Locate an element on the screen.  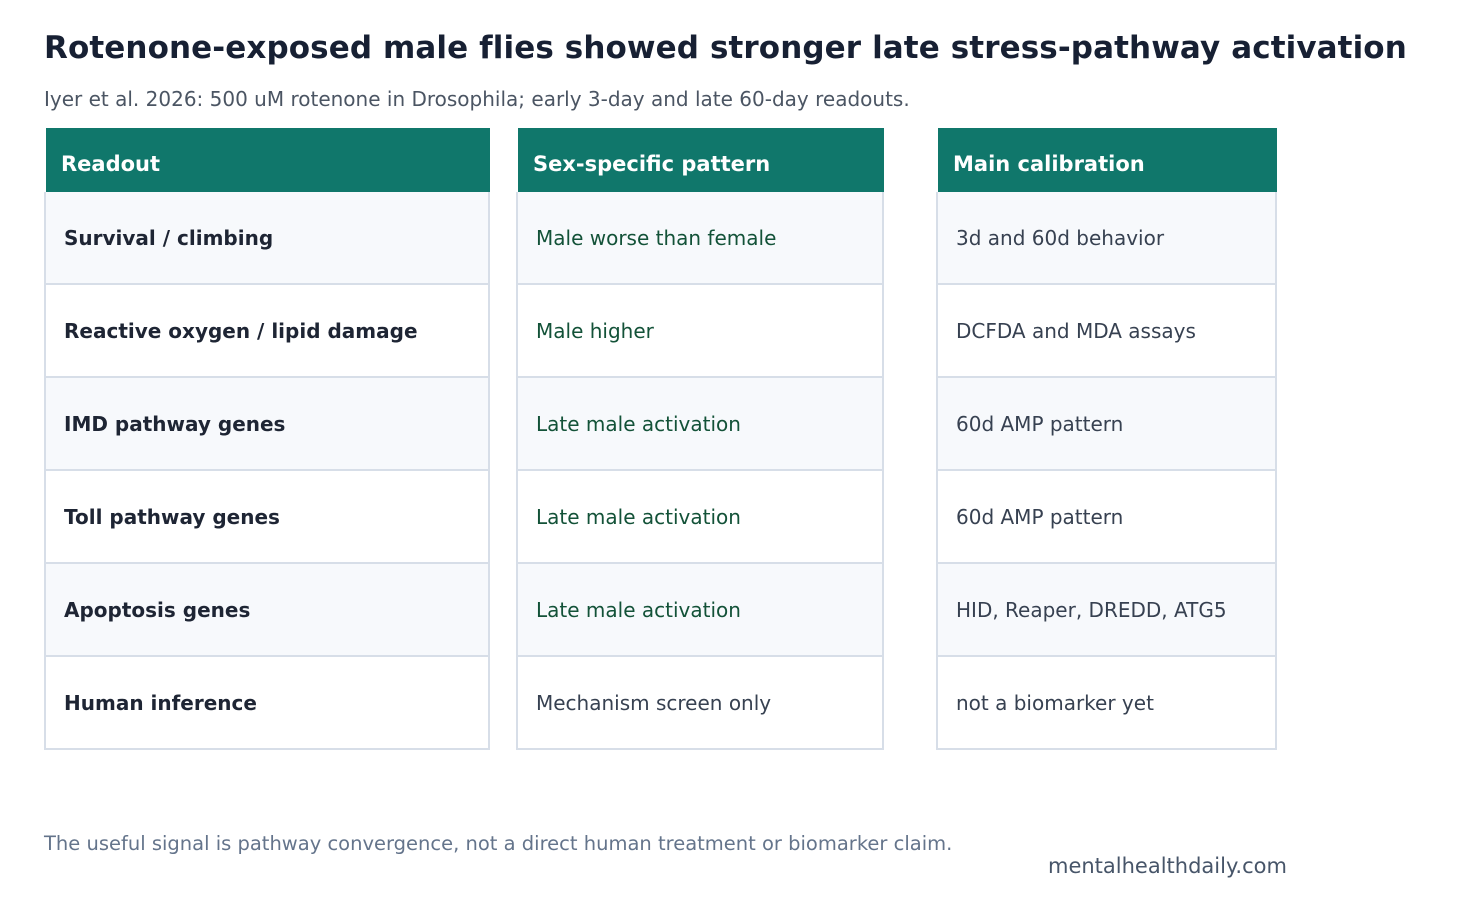
calibration-cell: DCFDA and MDA assays is located at coordinates (1106, 331).